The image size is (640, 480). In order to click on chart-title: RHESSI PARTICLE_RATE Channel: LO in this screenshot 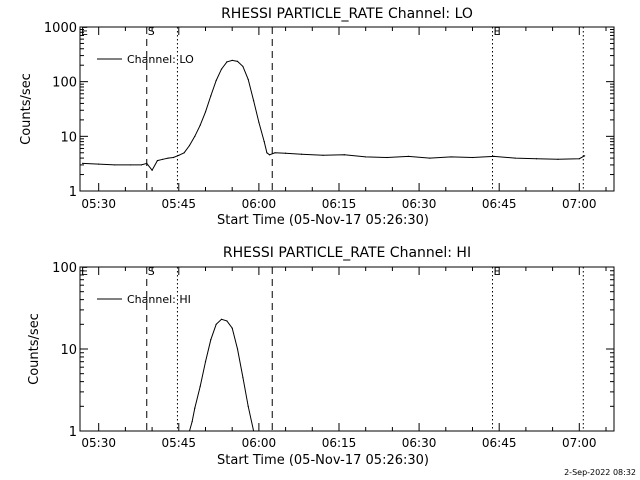, I will do `click(347, 14)`.